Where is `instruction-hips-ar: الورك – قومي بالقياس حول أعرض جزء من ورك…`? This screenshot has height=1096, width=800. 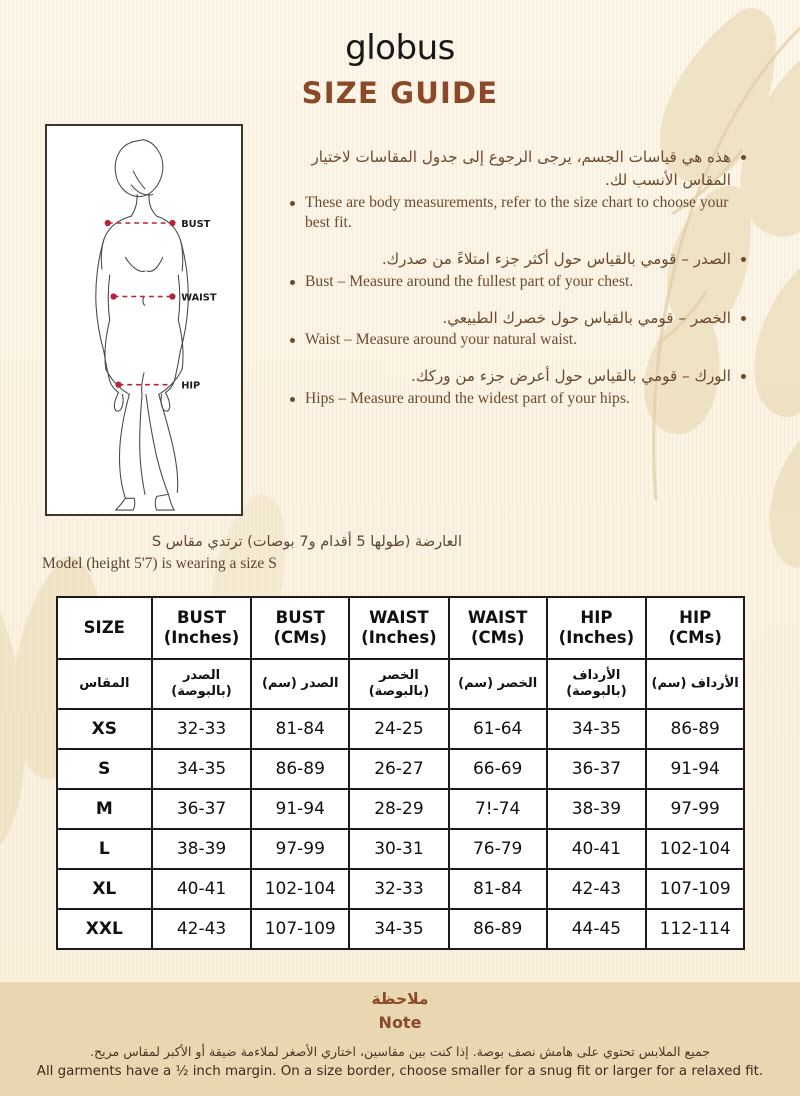
instruction-hips-ar: الورك – قومي بالقياس حول أعرض جزء من ورك… is located at coordinates (518, 376).